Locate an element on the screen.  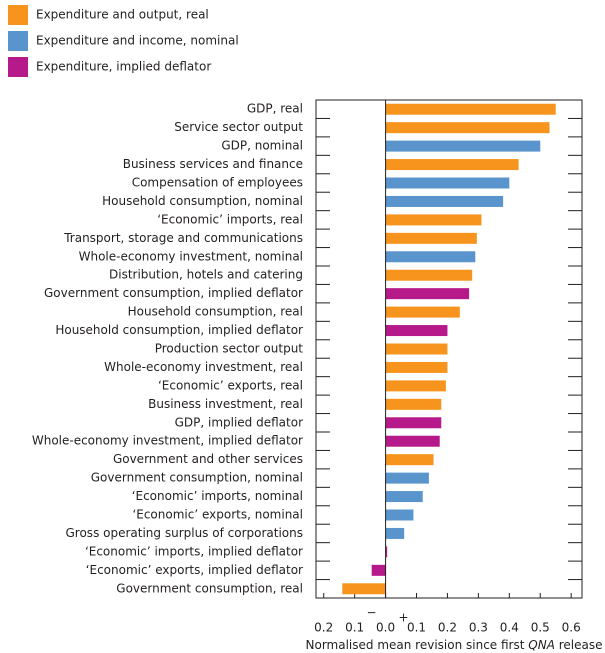
category-label: Government consumption, nominal is located at coordinates (197, 478).